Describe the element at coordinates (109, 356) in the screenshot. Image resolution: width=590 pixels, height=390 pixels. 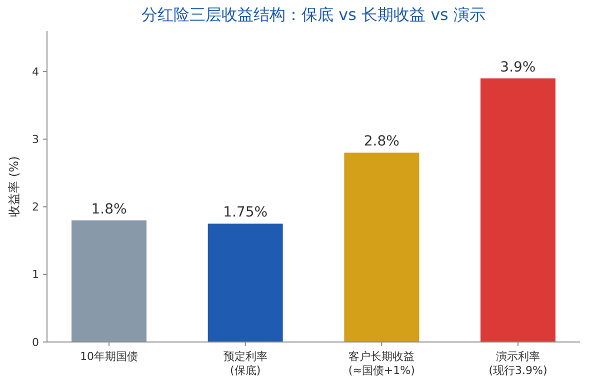
I see `x-tick-label: 10年期国债` at that location.